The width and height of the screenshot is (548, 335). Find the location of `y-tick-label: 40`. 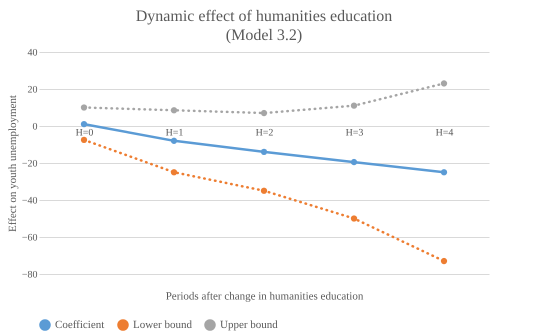

y-tick-label: 40 is located at coordinates (33, 53).